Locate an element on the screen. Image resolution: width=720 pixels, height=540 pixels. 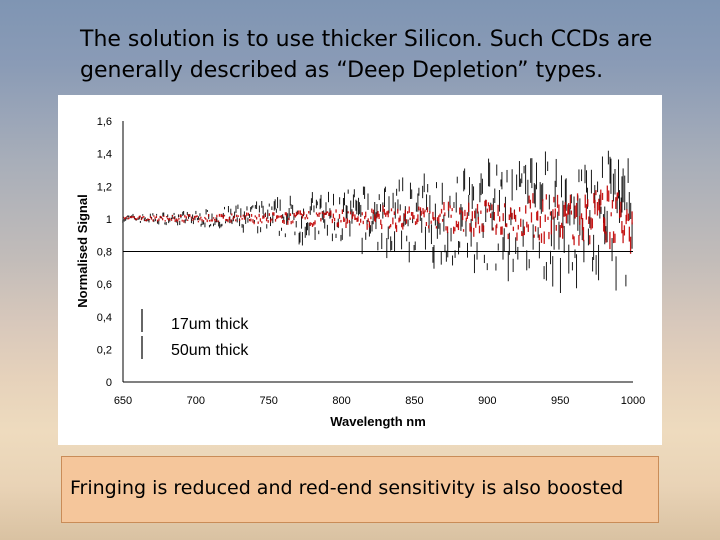
x-tick-label: 850 is located at coordinates (414, 401).